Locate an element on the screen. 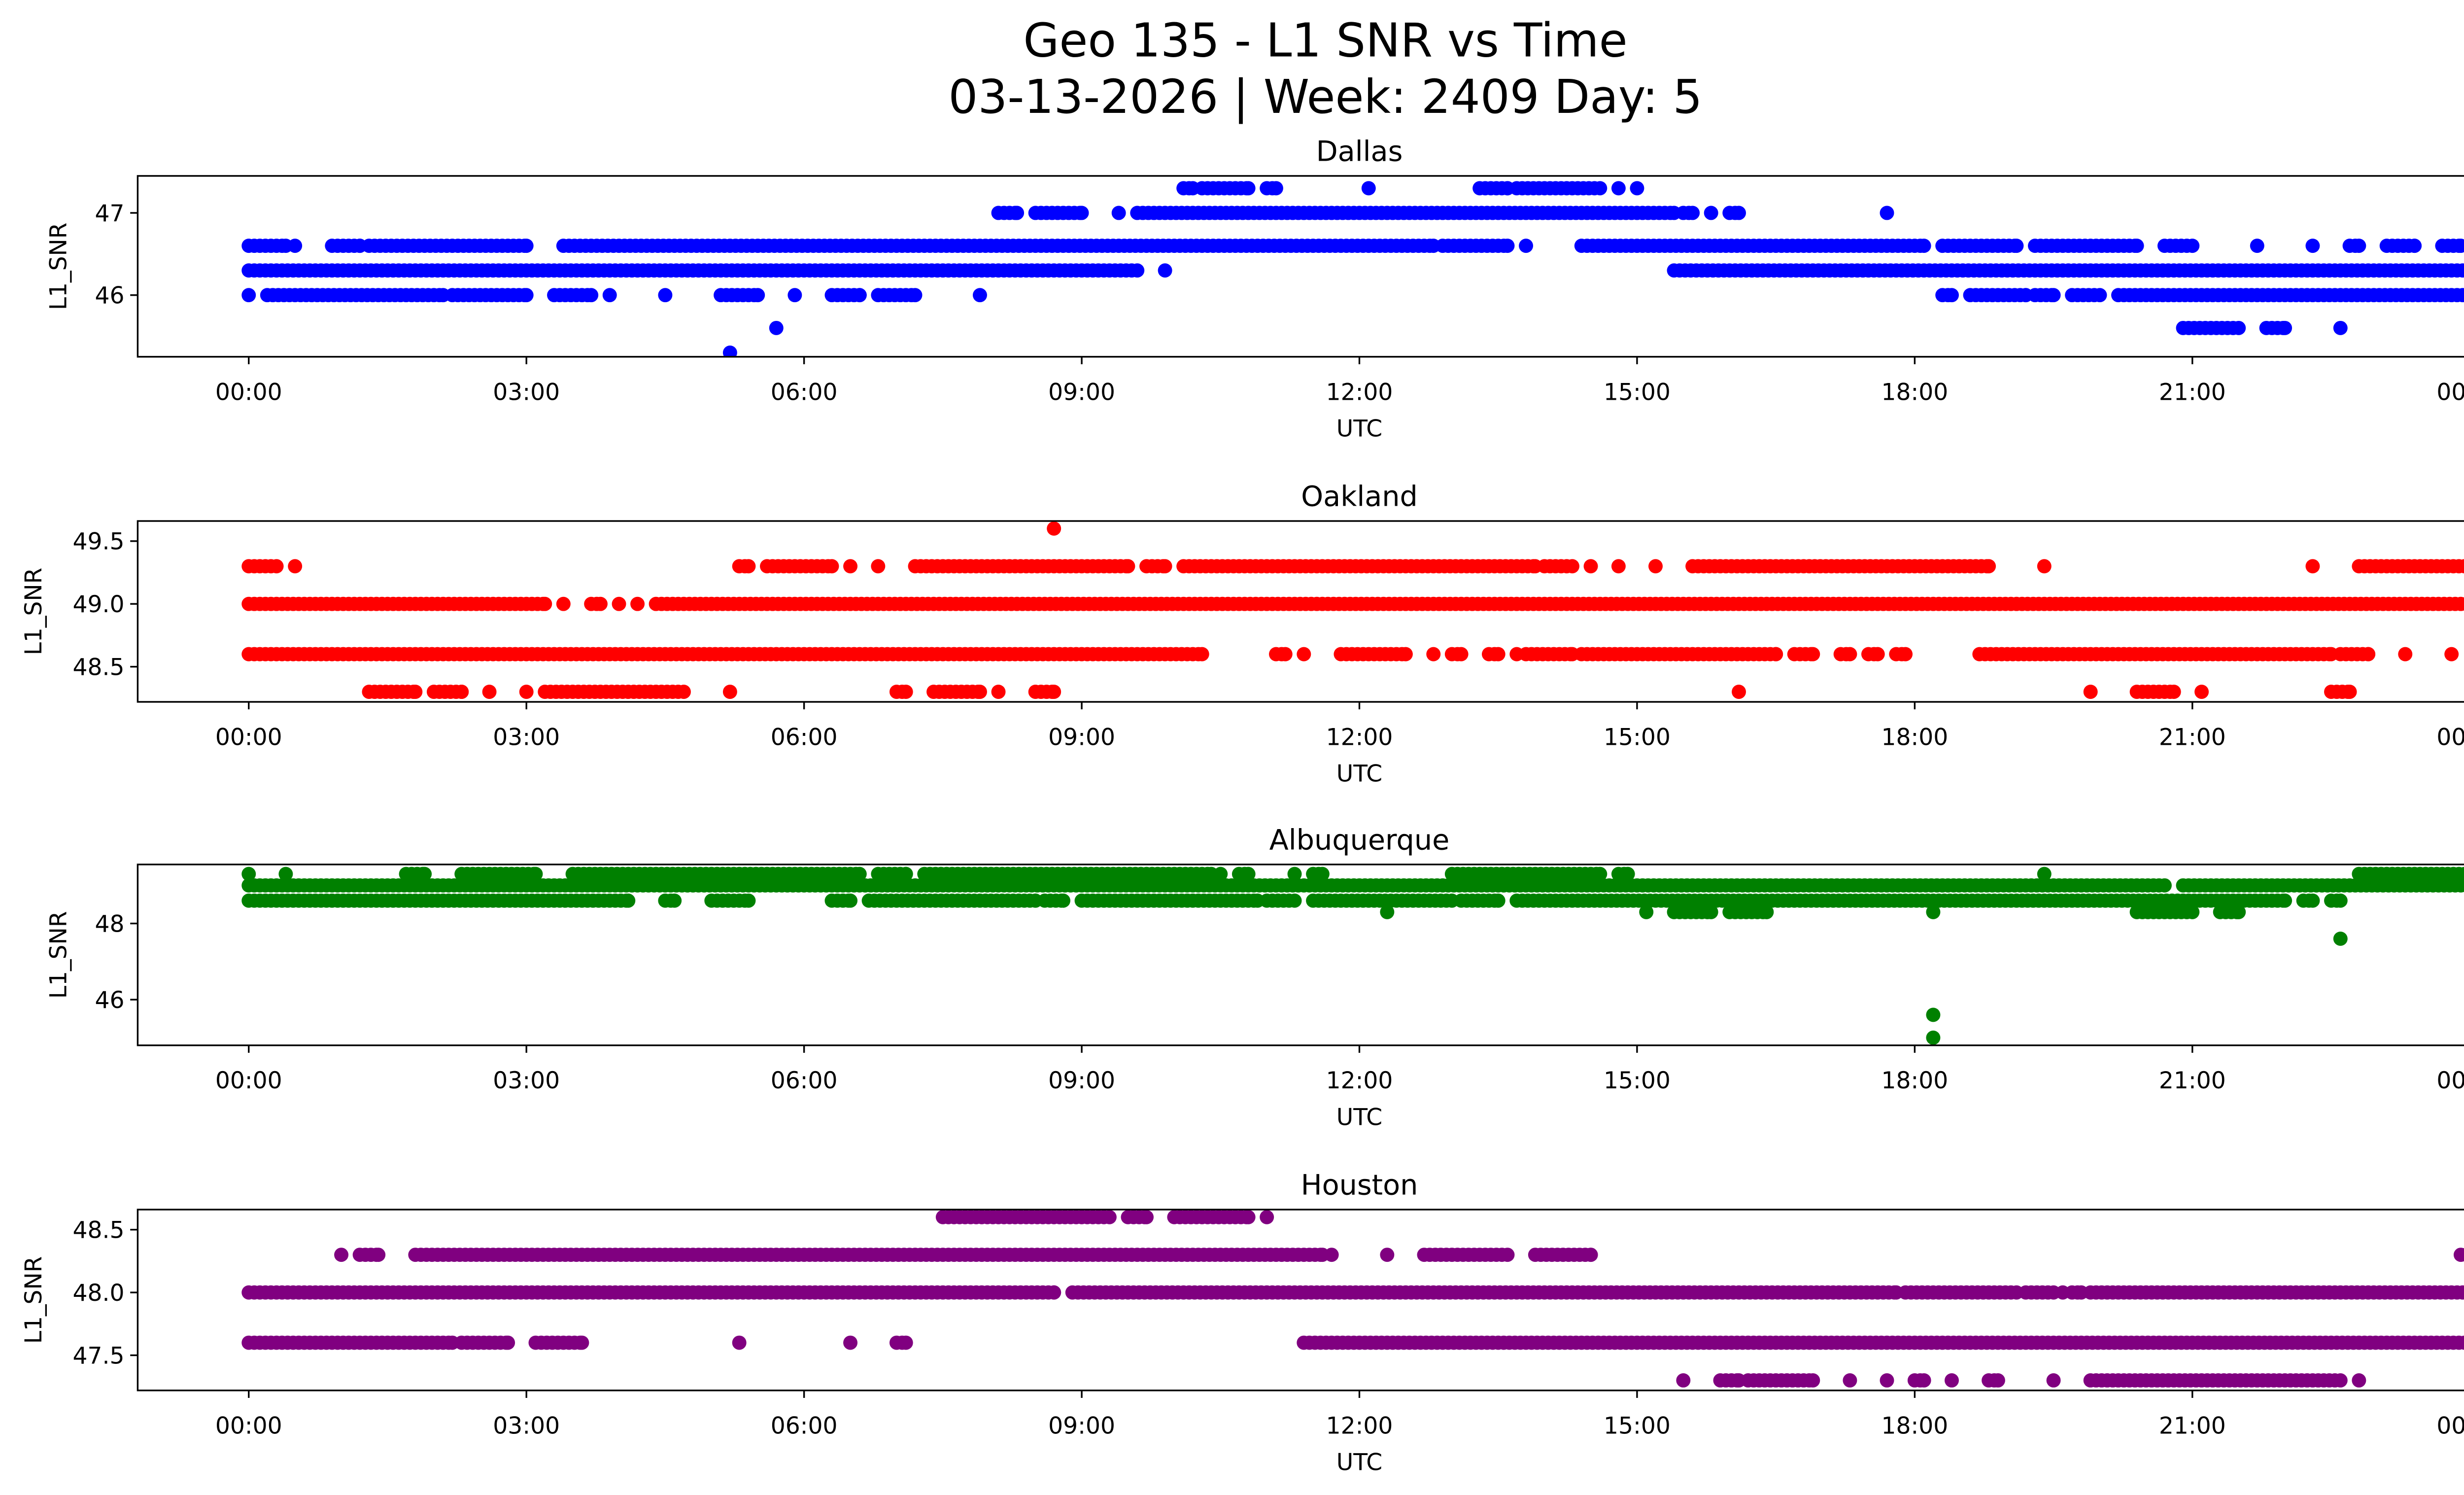  figure-title: Geo 135 - L1 SNR vs Time is located at coordinates (1325, 41).